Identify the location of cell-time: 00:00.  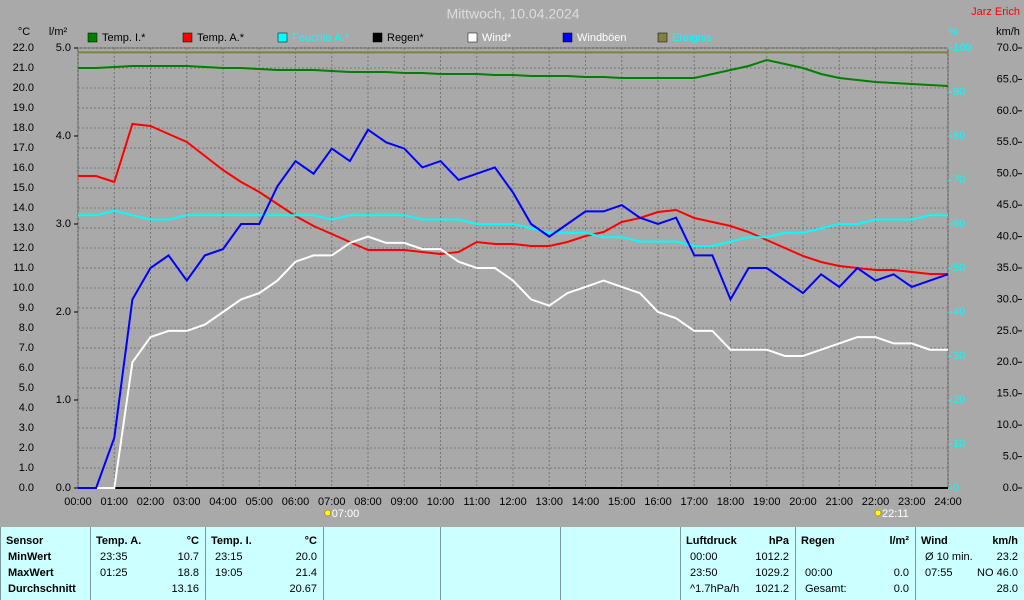
(704, 557).